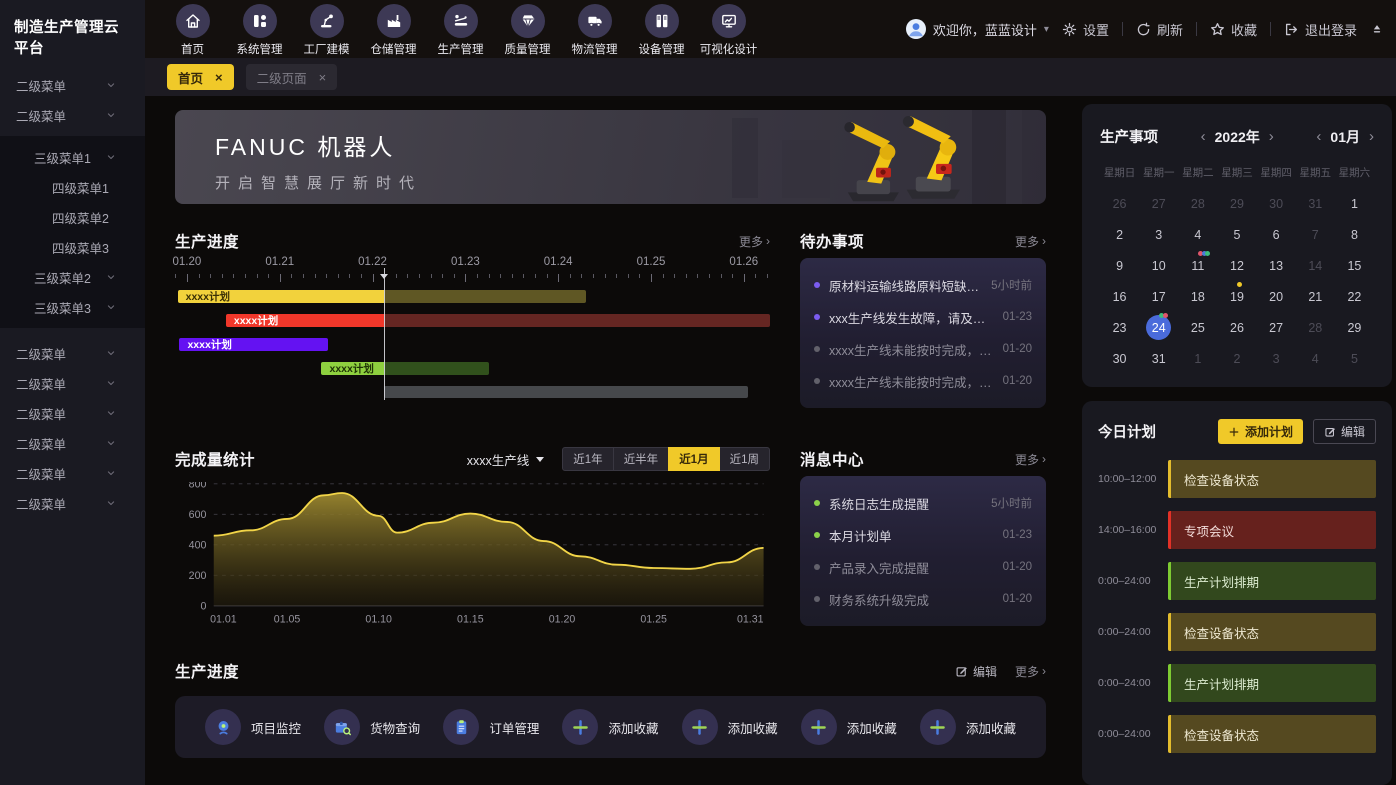 The image size is (1396, 785). What do you see at coordinates (527, 29) in the screenshot?
I see `nav-item-quality: 质量管理` at bounding box center [527, 29].